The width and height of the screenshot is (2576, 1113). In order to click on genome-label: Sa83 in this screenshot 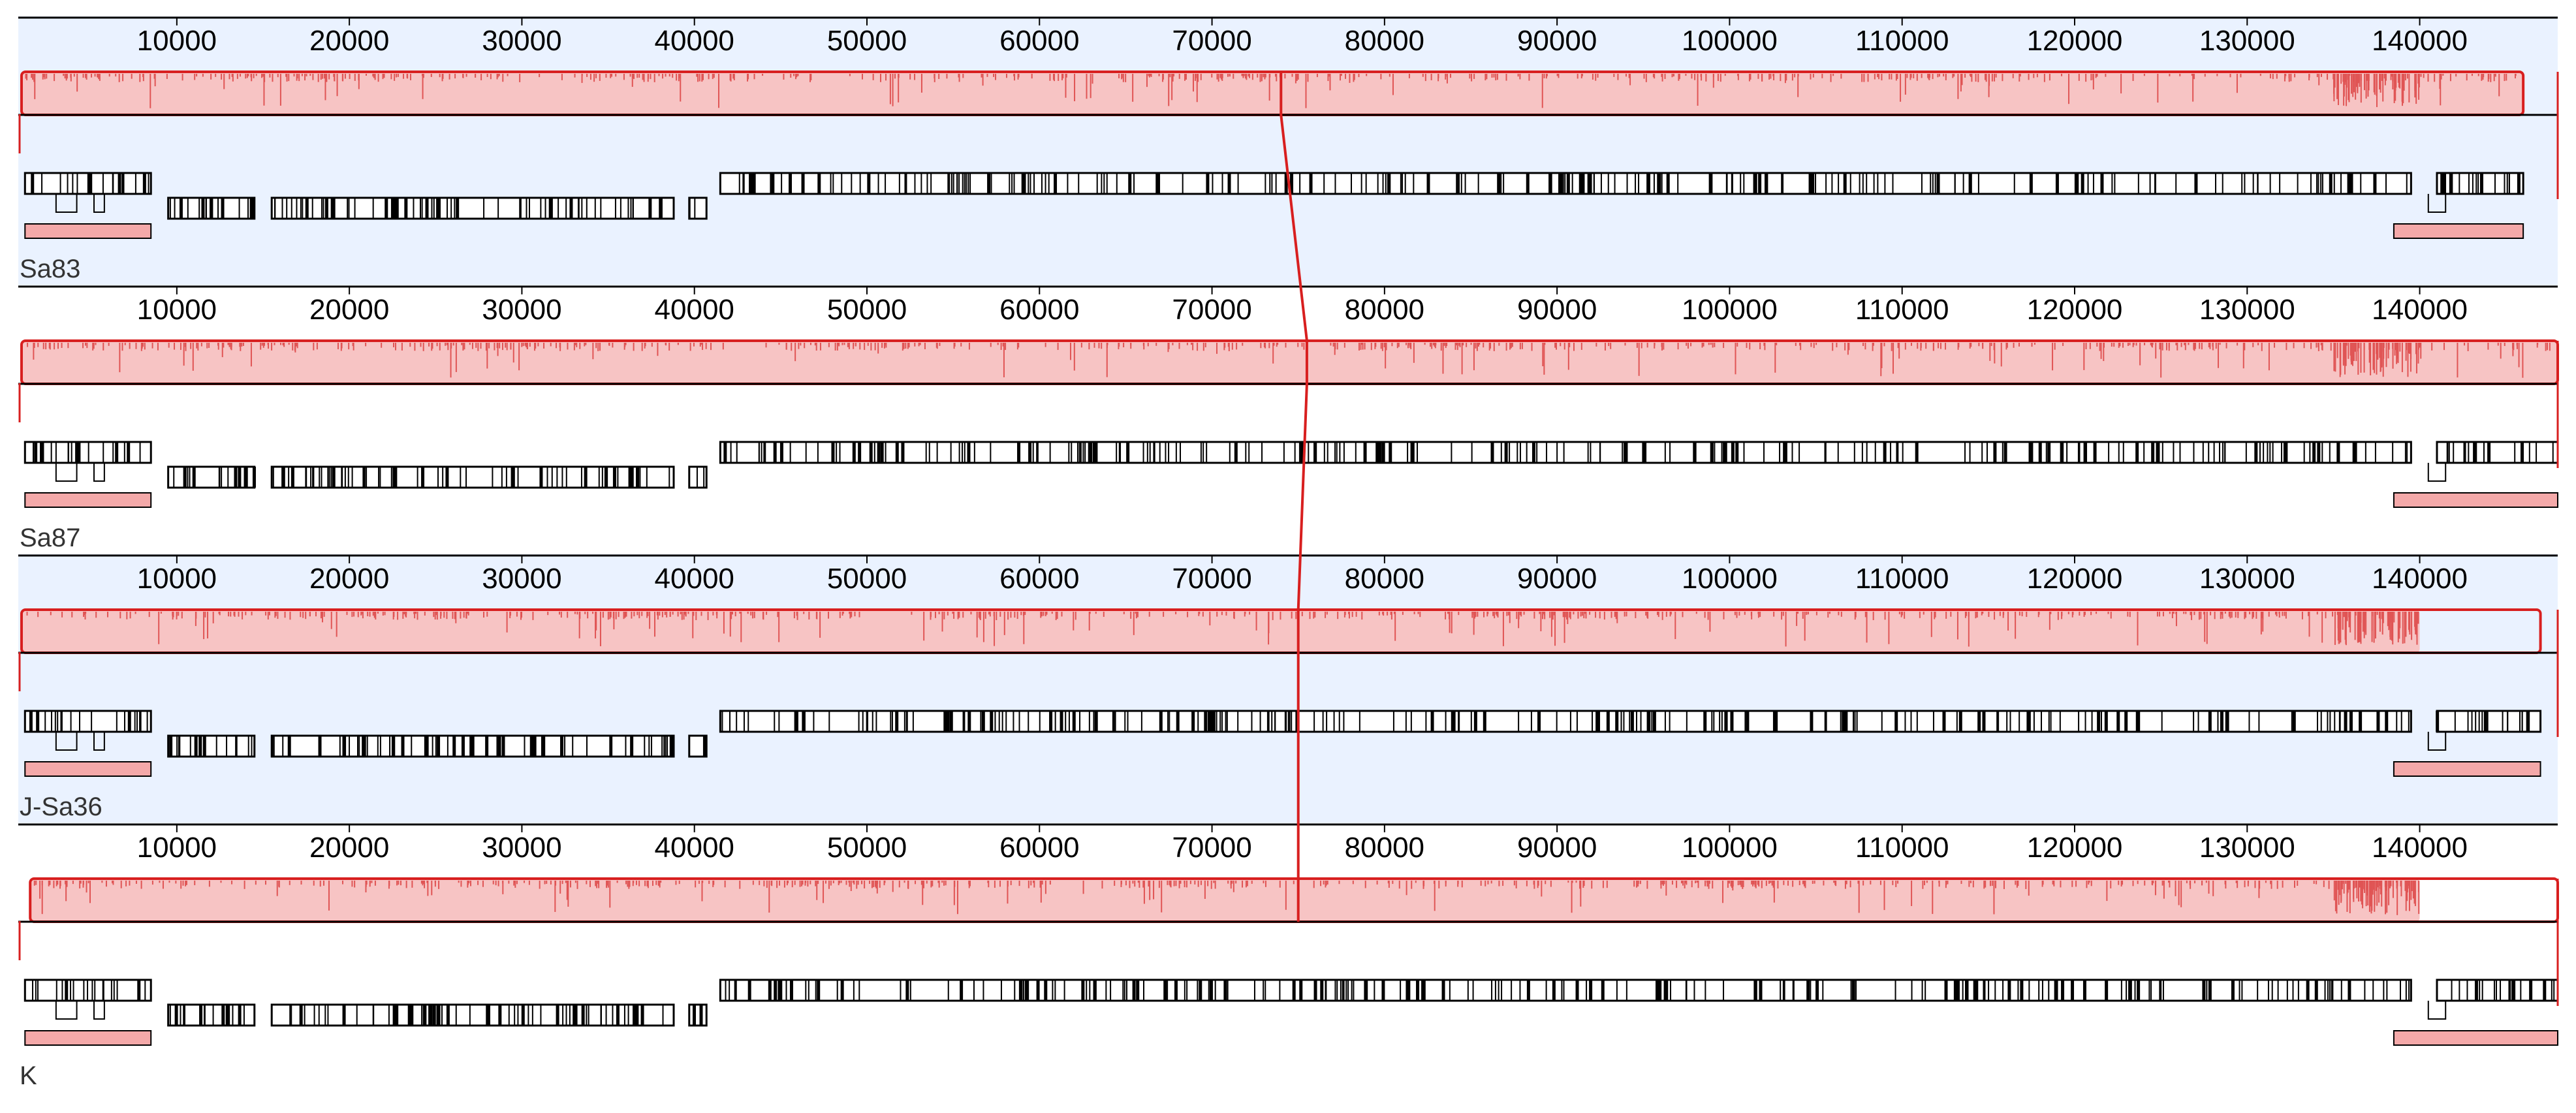, I will do `click(50, 269)`.